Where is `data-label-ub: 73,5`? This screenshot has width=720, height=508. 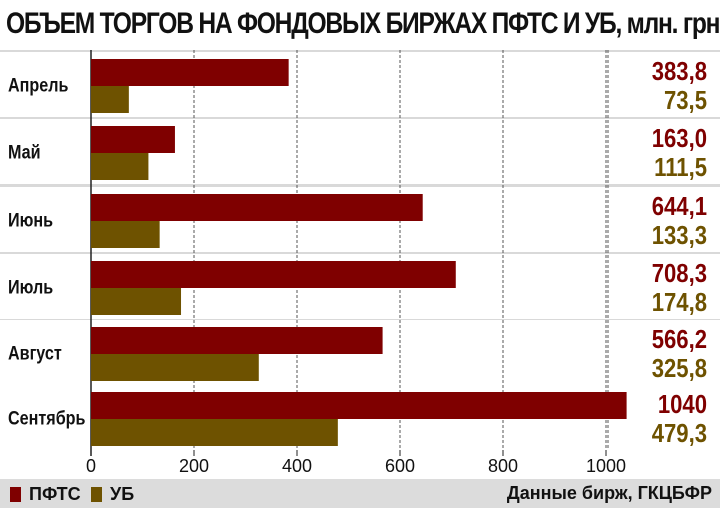
data-label-ub: 73,5 is located at coordinates (685, 100).